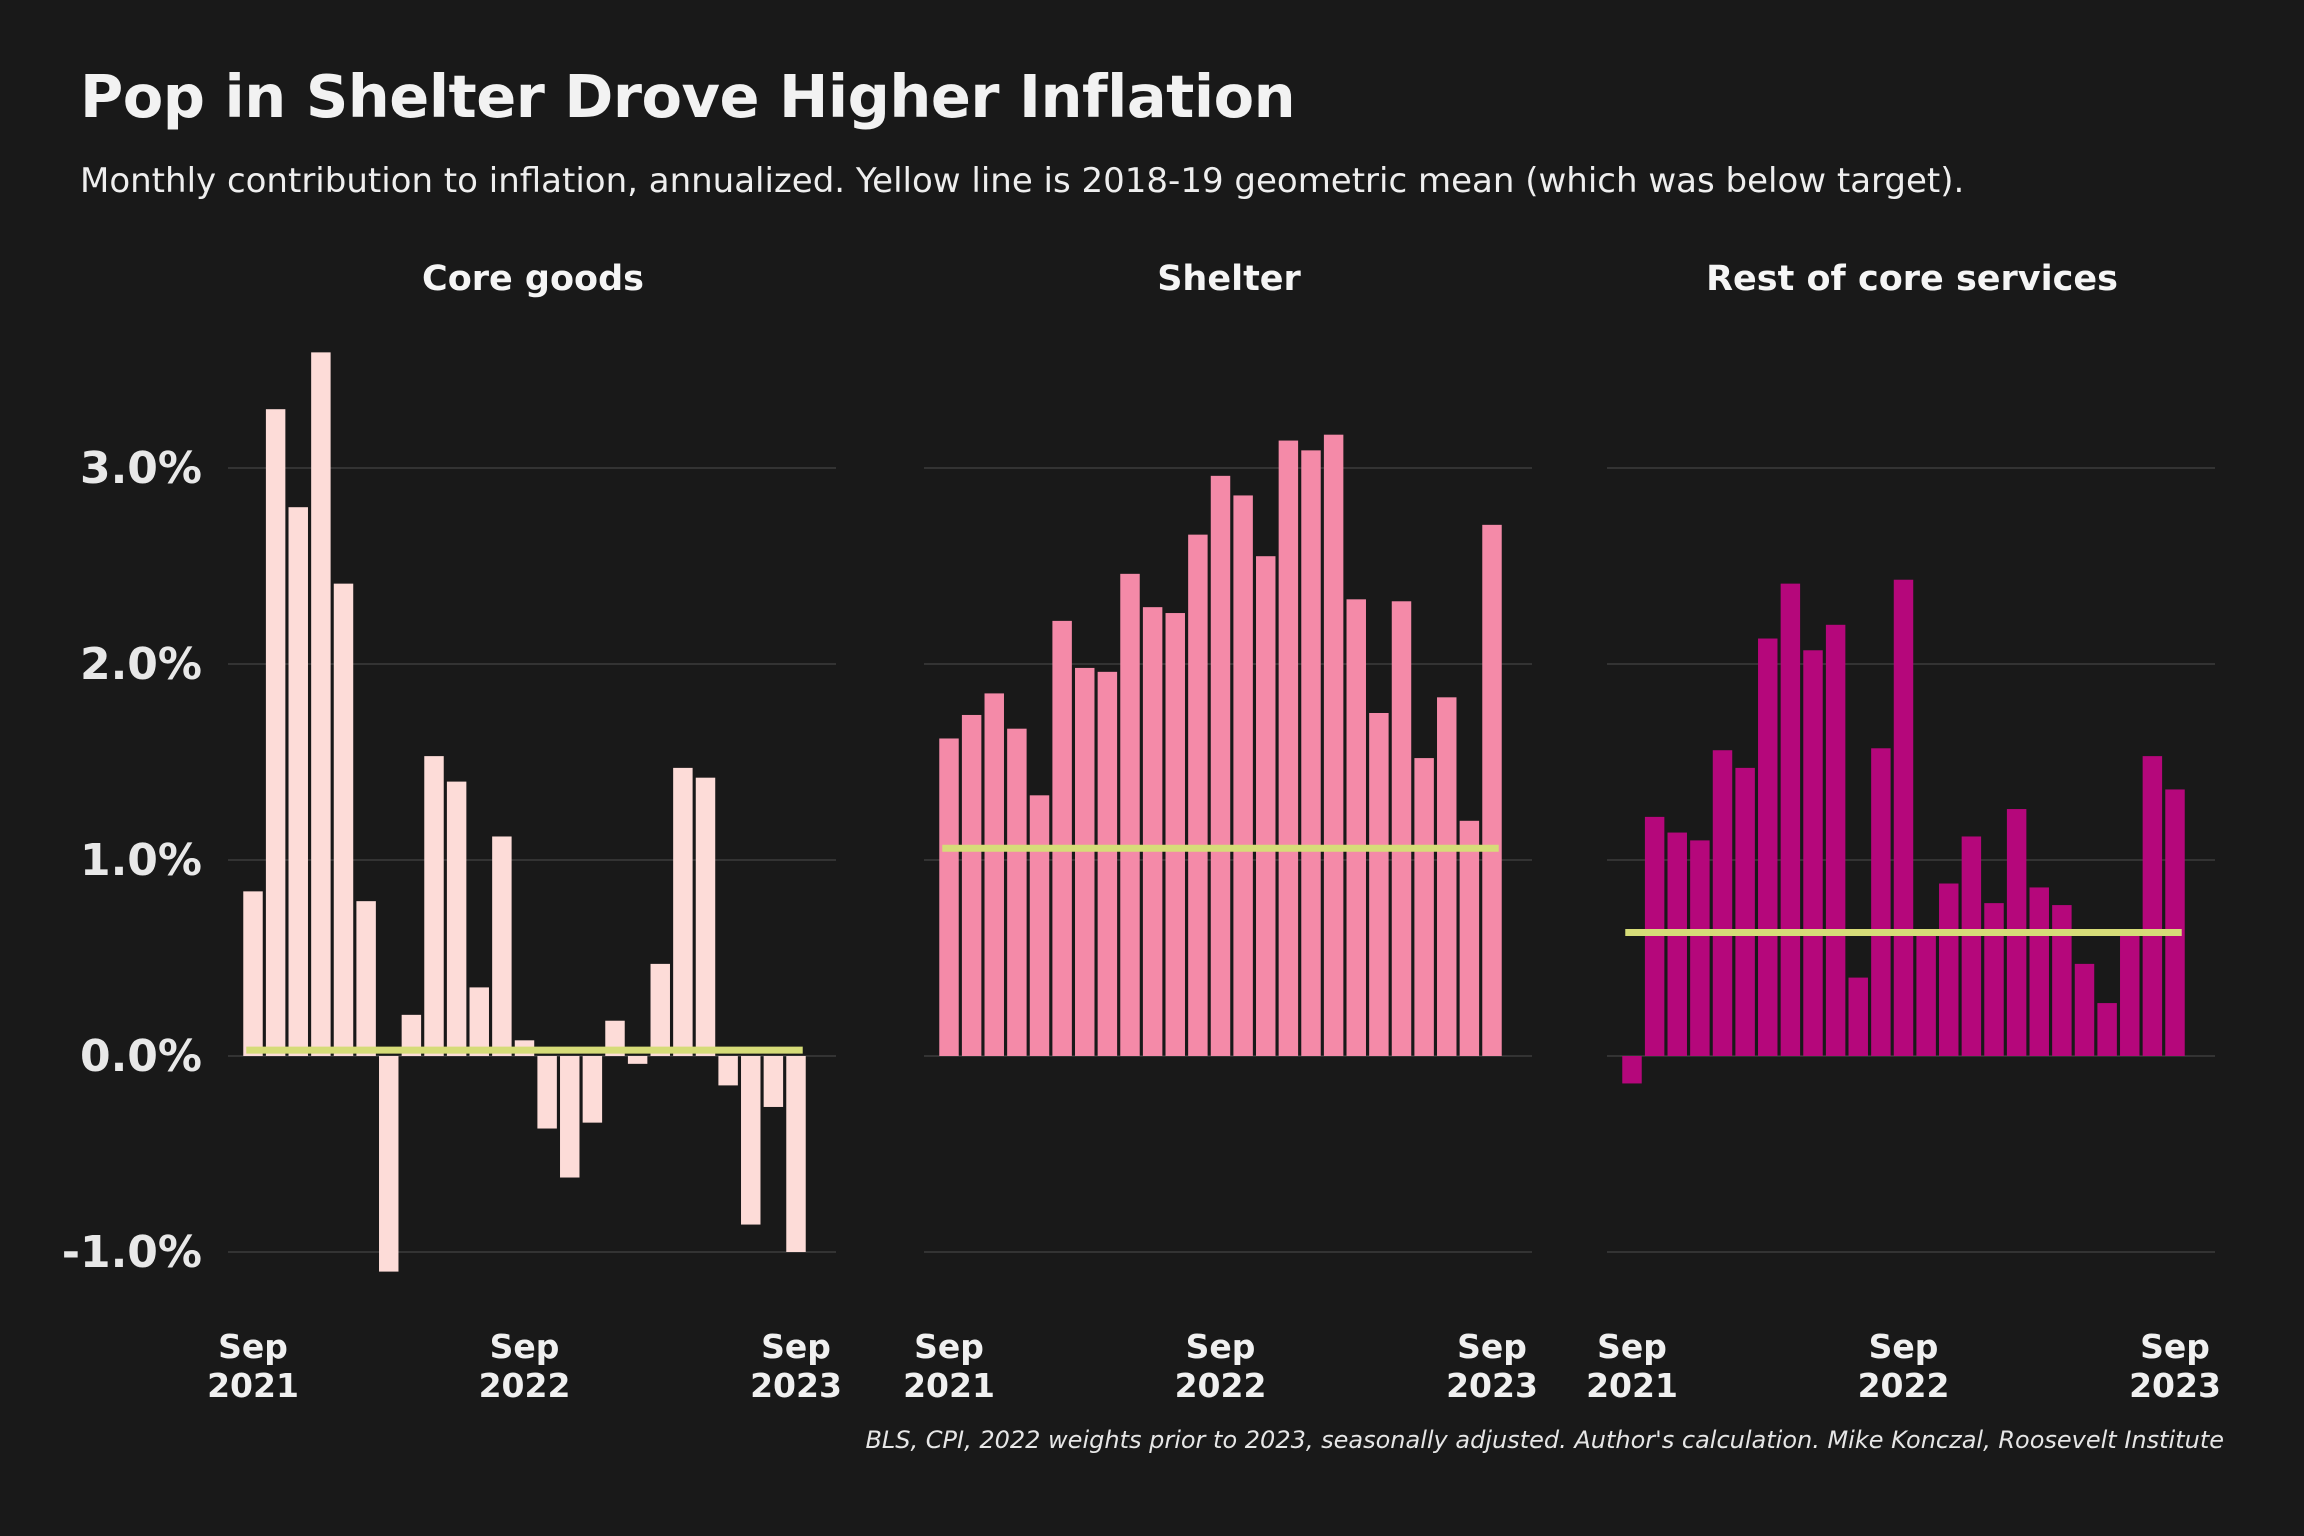 Image resolution: width=2304 pixels, height=1536 pixels. Describe the element at coordinates (1912, 279) in the screenshot. I see `panel-title: Rest of core services` at that location.